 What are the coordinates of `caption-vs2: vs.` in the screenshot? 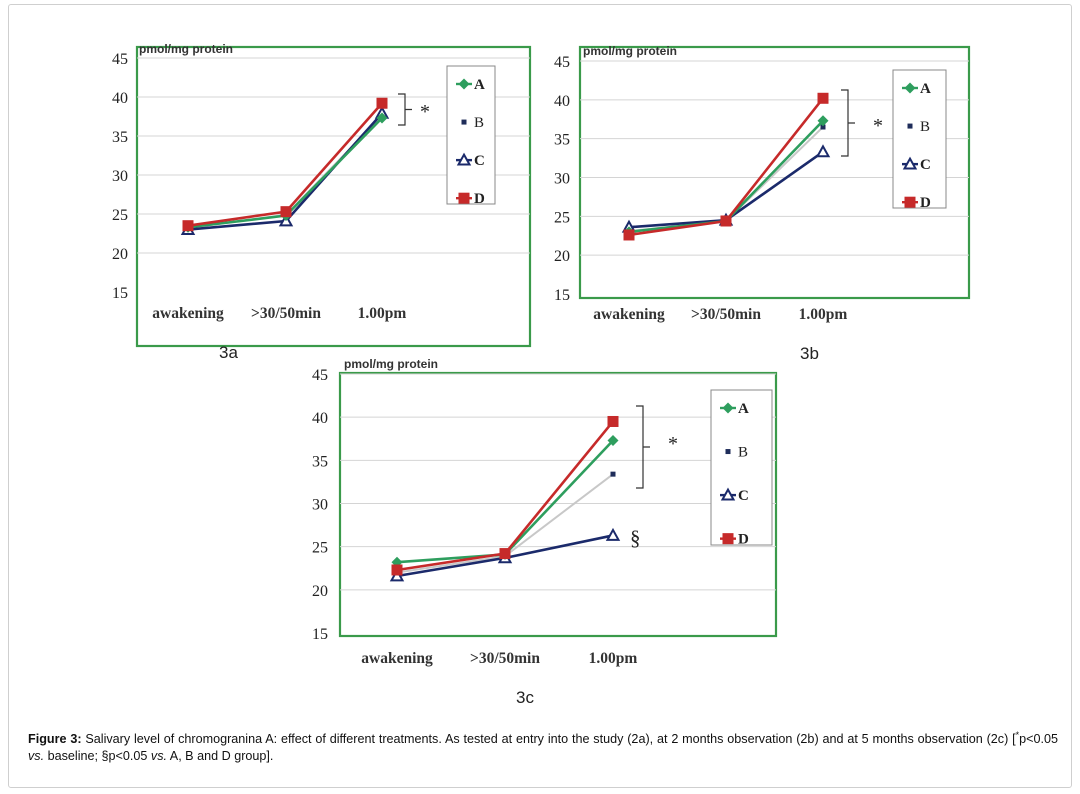 It's located at (158, 756).